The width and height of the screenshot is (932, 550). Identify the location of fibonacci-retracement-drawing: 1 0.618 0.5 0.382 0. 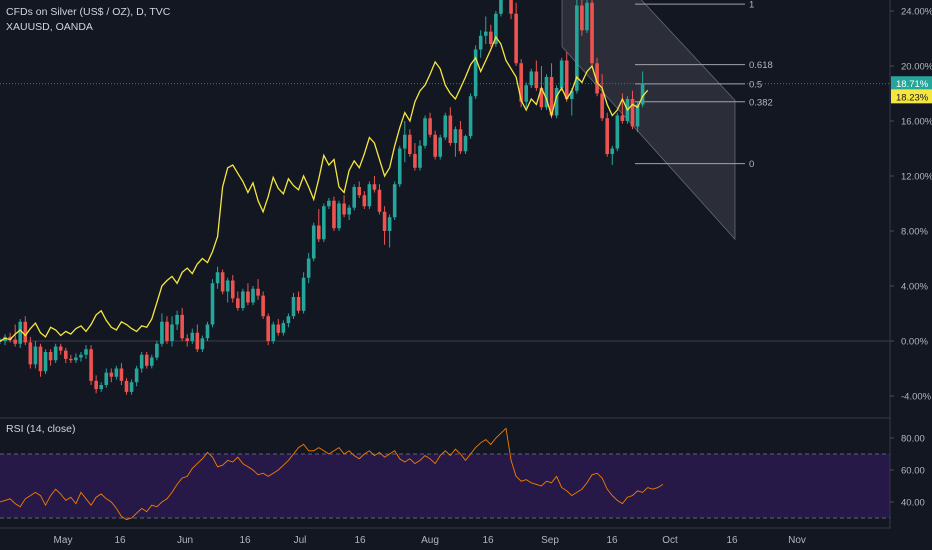
(704, 85).